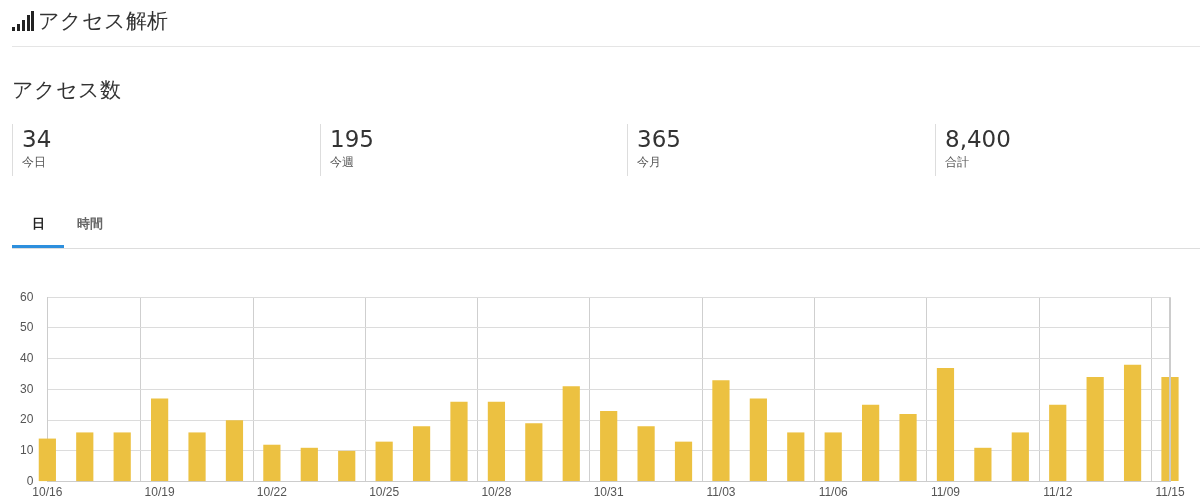  Describe the element at coordinates (90, 224) in the screenshot. I see `text: 時間` at that location.